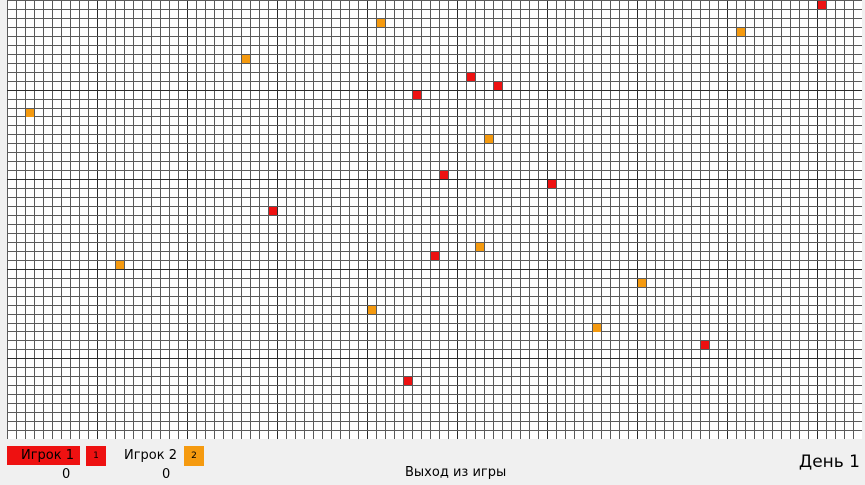  What do you see at coordinates (43, 455) in the screenshot?
I see `player-1-label: Игрок 1` at bounding box center [43, 455].